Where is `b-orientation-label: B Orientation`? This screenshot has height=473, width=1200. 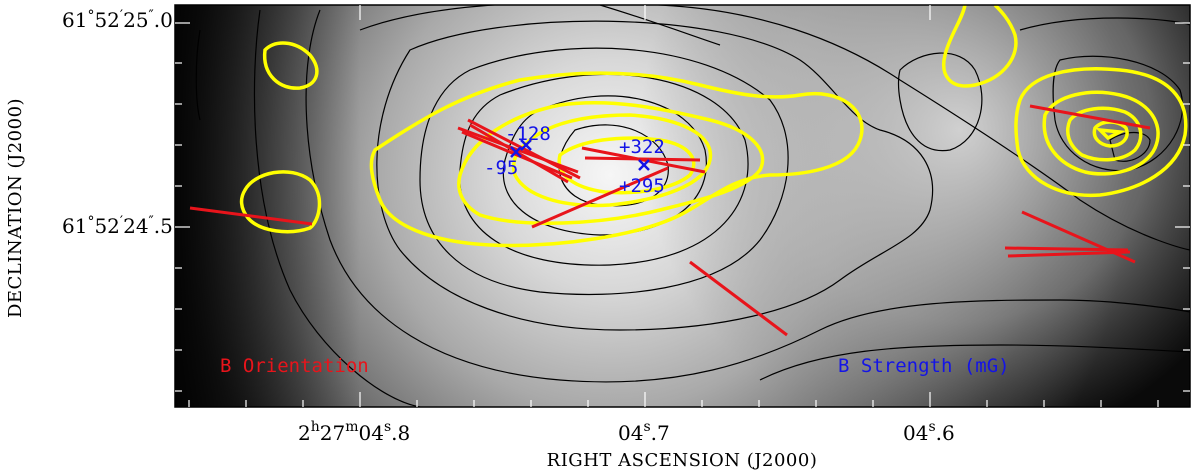
b-orientation-label: B Orientation is located at coordinates (294, 366).